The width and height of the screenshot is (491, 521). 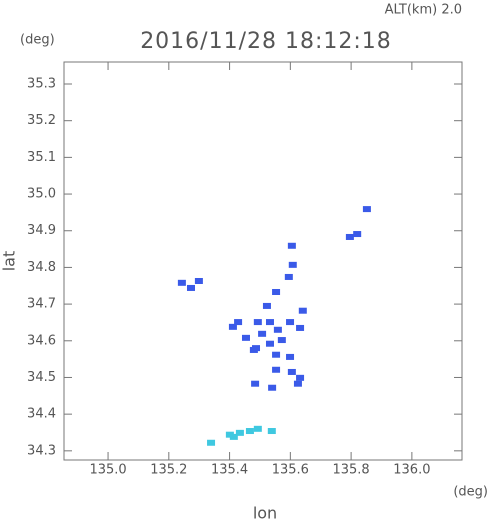 I want to click on x-tick-label: 135.6, so click(x=290, y=470).